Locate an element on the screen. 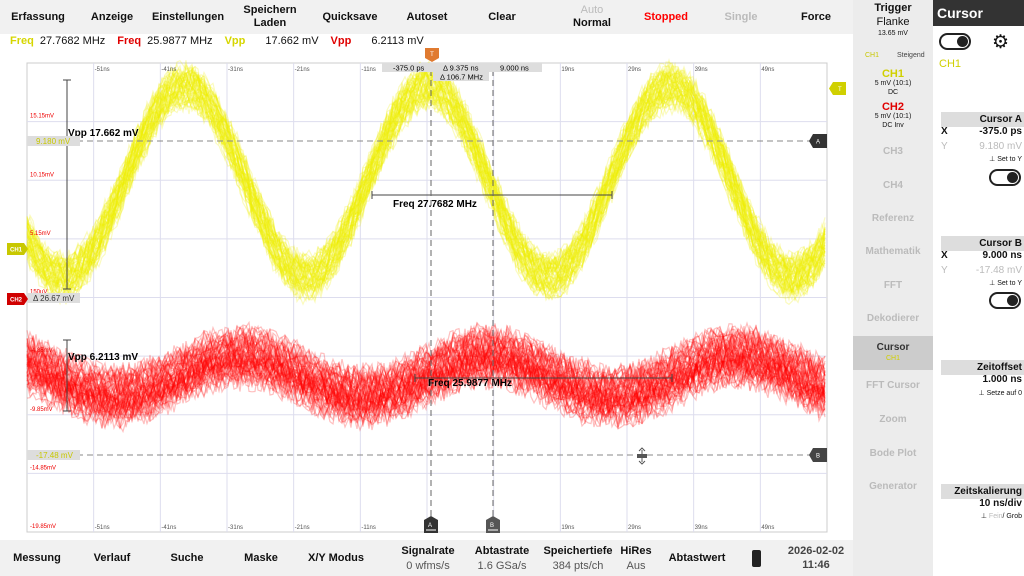 The image size is (1024, 576). menu-speichern-laden: Speichern Laden is located at coordinates (270, 16).